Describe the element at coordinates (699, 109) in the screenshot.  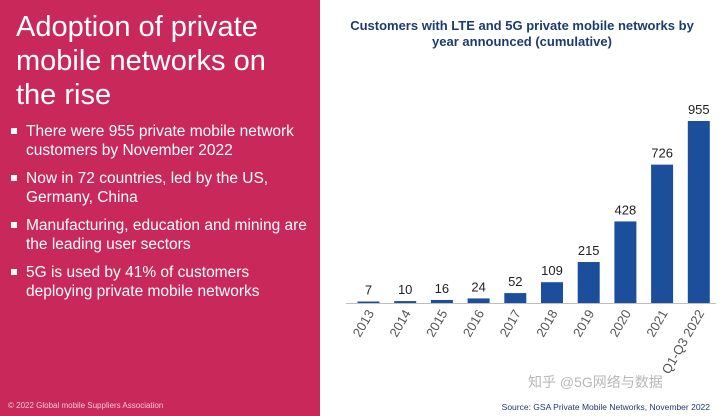
I see `data-label: 955` at that location.